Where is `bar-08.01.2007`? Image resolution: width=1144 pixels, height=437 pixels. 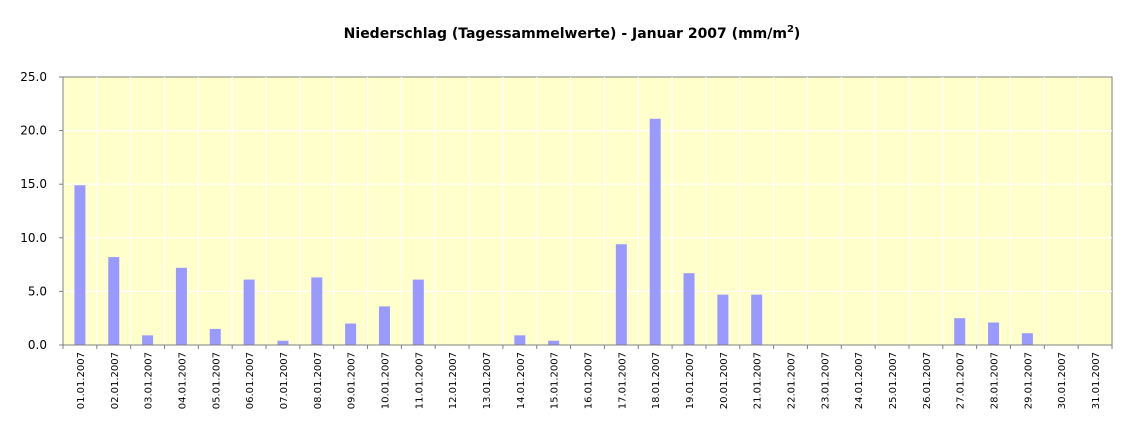 bar-08.01.2007 is located at coordinates (317, 311).